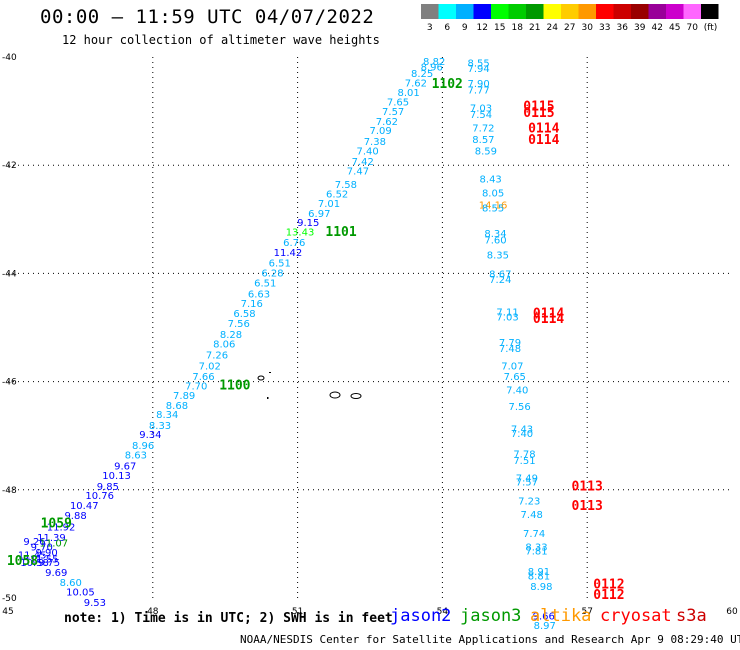 This screenshot has height=650, width=740. What do you see at coordinates (478, 63) in the screenshot?
I see `swh-value-label: 8.55` at bounding box center [478, 63].